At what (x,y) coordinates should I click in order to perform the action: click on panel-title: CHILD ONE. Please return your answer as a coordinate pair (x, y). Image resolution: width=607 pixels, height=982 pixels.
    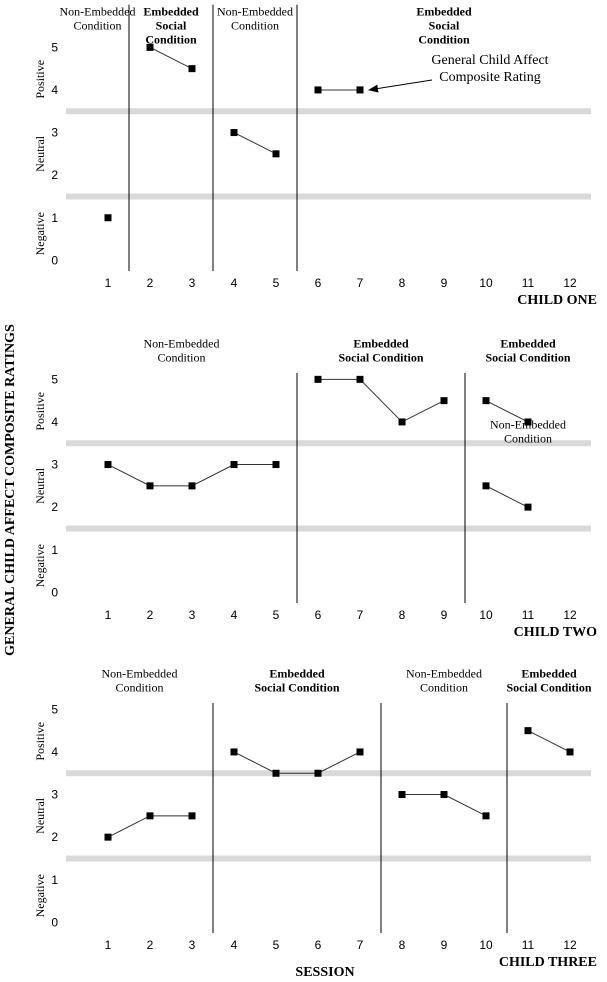
    Looking at the image, I should click on (557, 300).